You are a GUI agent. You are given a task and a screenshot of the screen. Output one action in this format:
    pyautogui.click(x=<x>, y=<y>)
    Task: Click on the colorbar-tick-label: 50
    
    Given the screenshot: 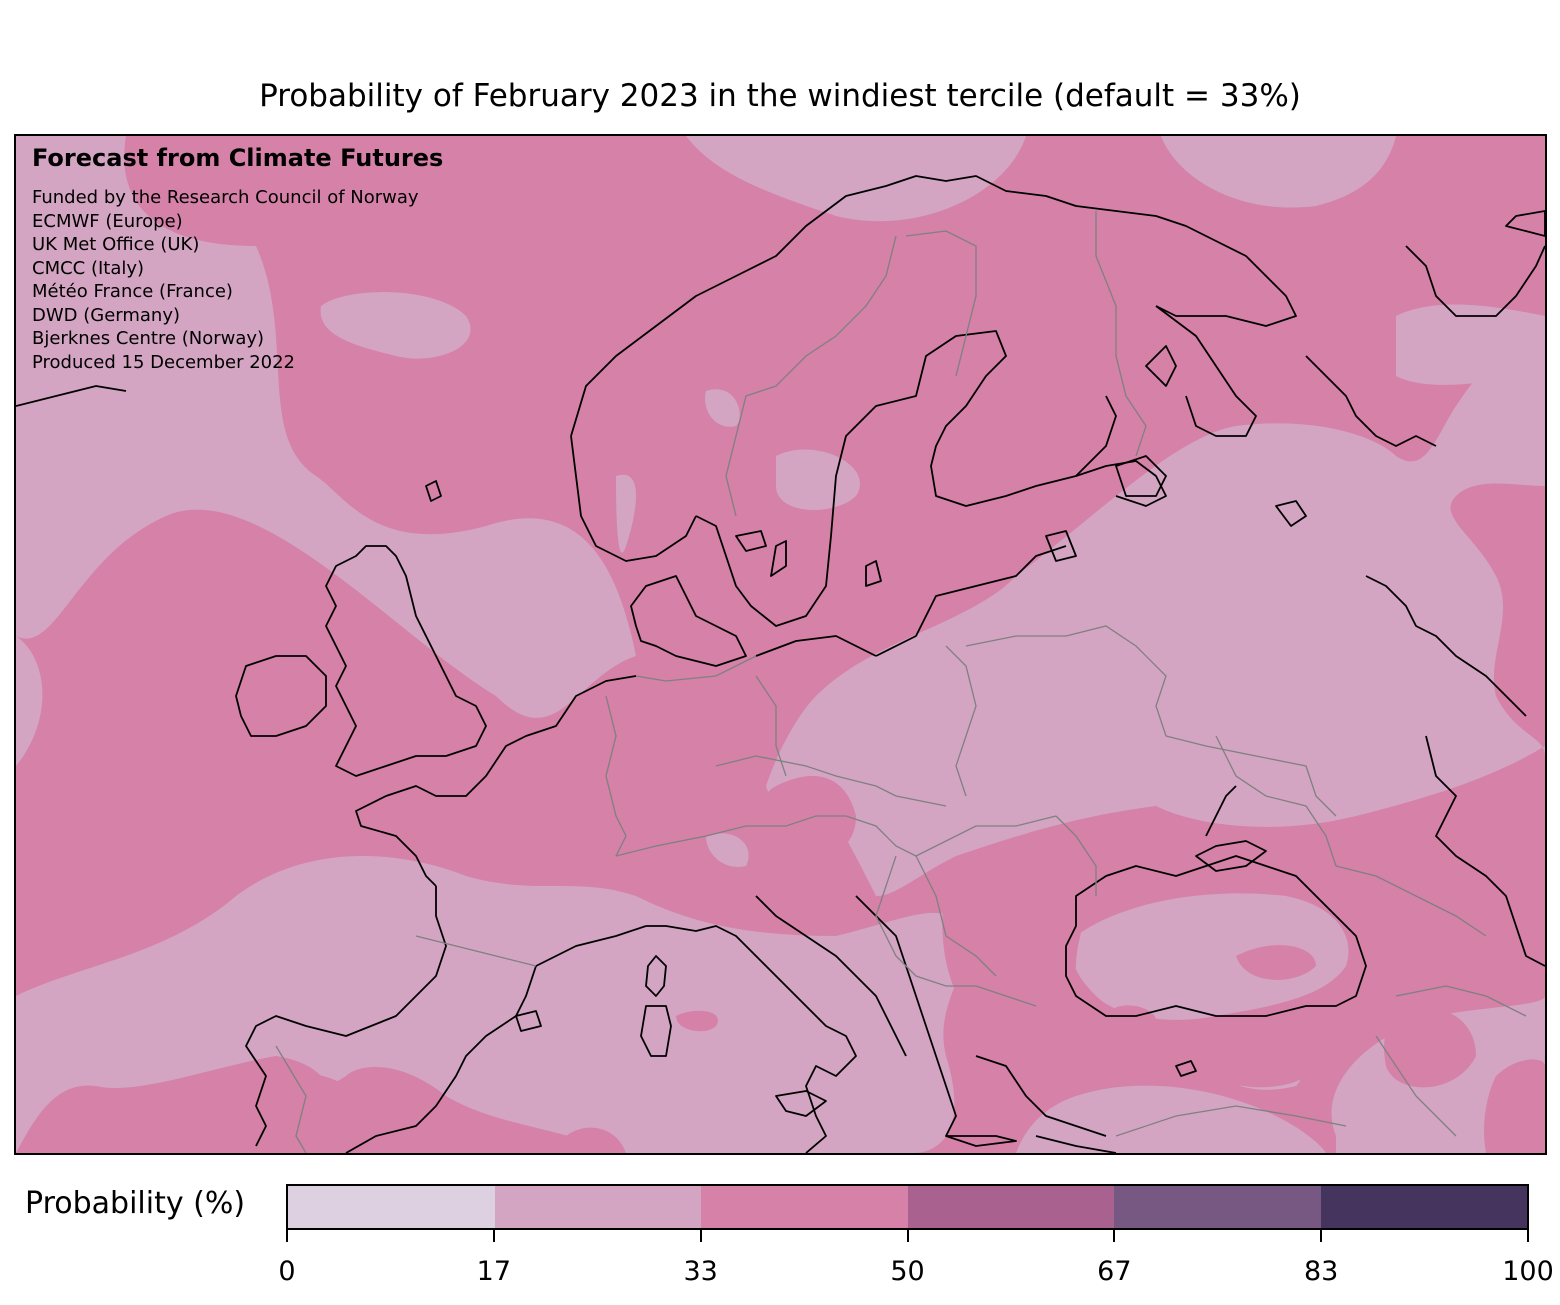 What is the action you would take?
    pyautogui.click(x=907, y=1271)
    